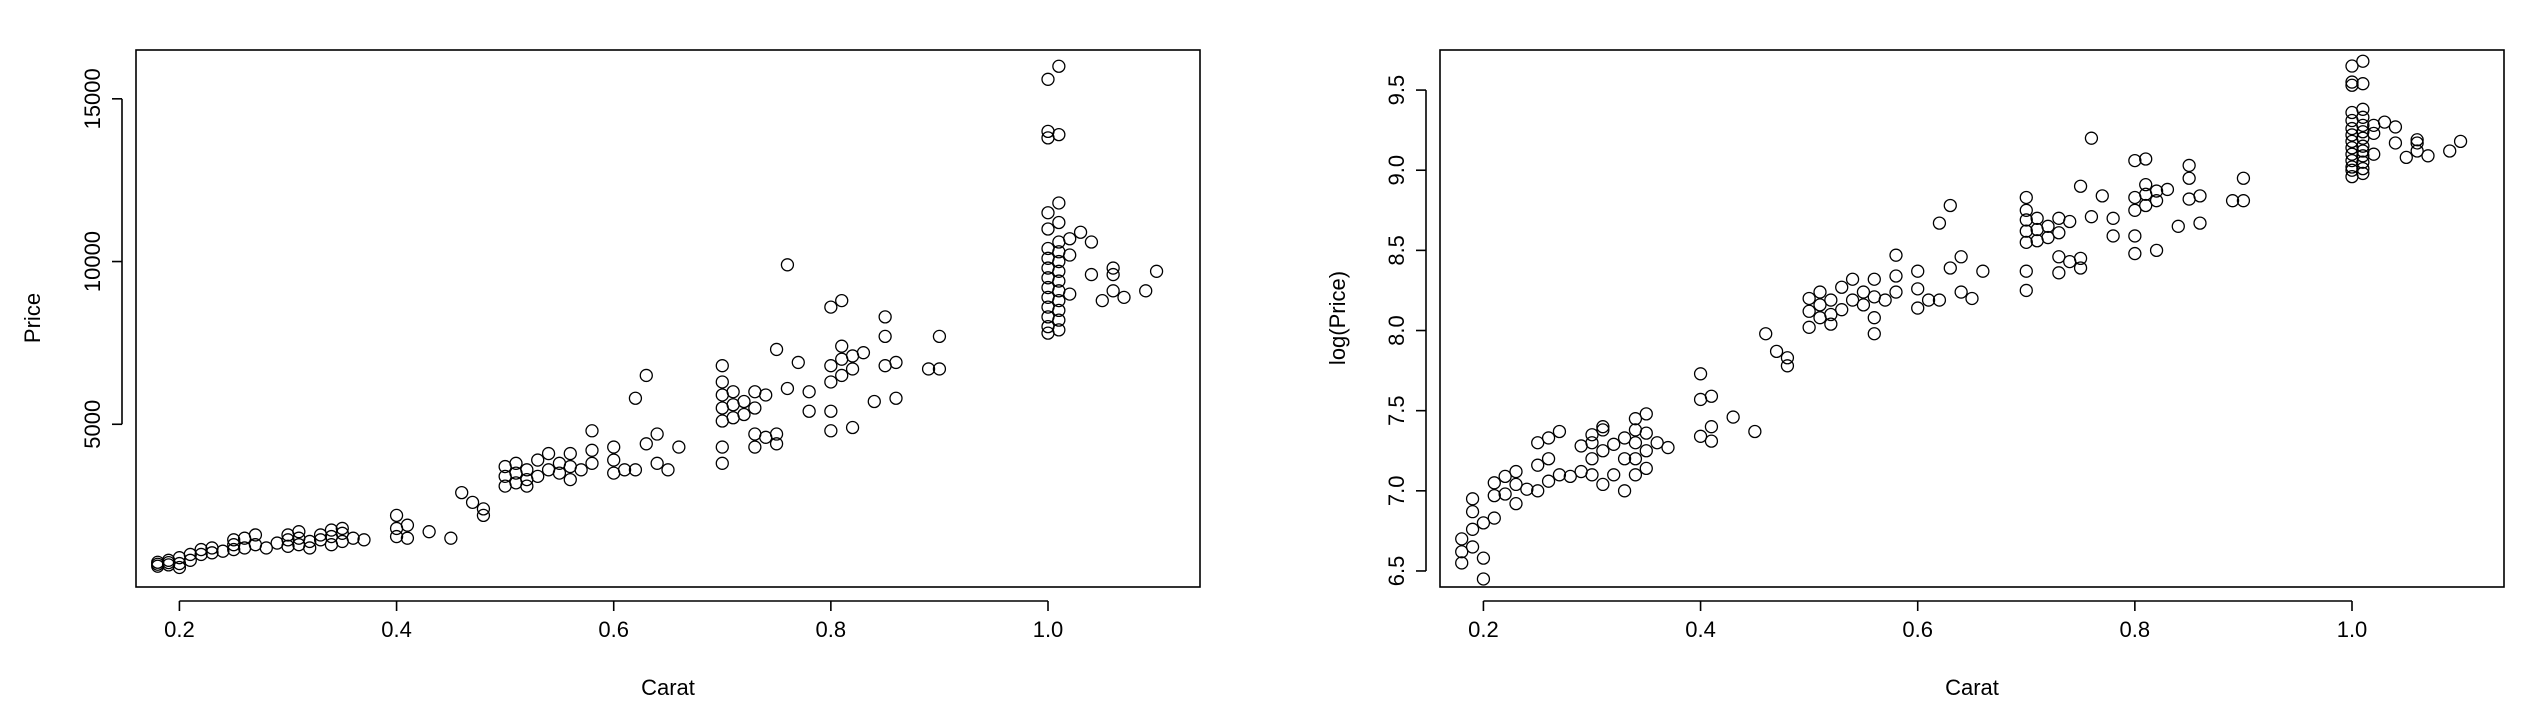 This screenshot has height=727, width=2538. I want to click on x-tick-label: 0.6, so click(1917, 629).